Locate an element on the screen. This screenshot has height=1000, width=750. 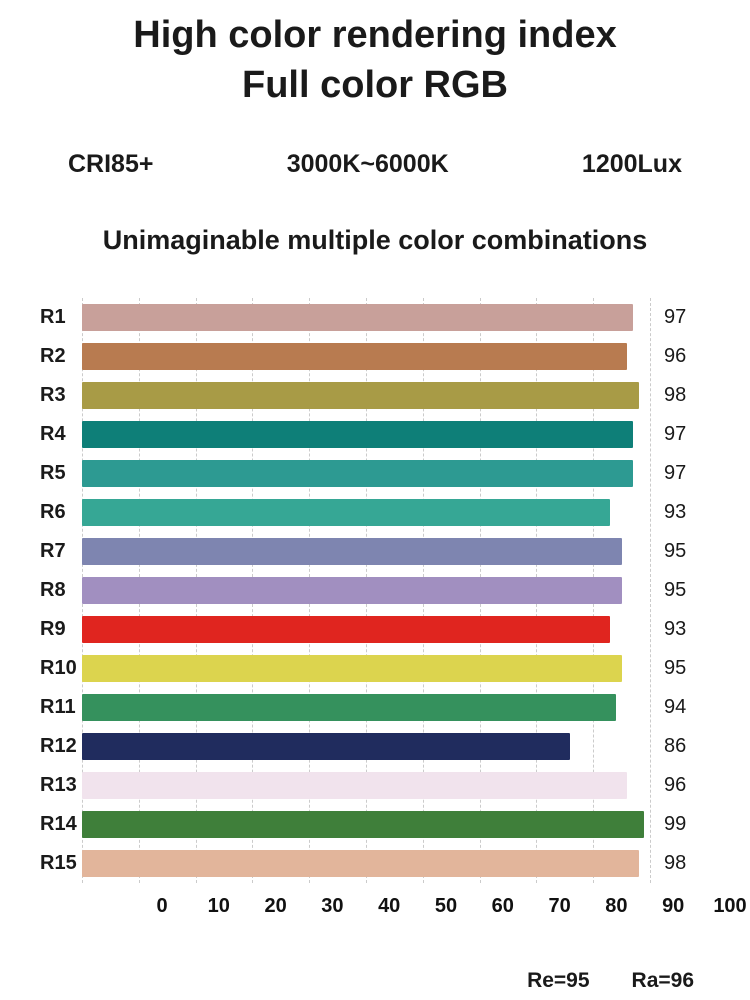
bar-r7 is located at coordinates (352, 552).